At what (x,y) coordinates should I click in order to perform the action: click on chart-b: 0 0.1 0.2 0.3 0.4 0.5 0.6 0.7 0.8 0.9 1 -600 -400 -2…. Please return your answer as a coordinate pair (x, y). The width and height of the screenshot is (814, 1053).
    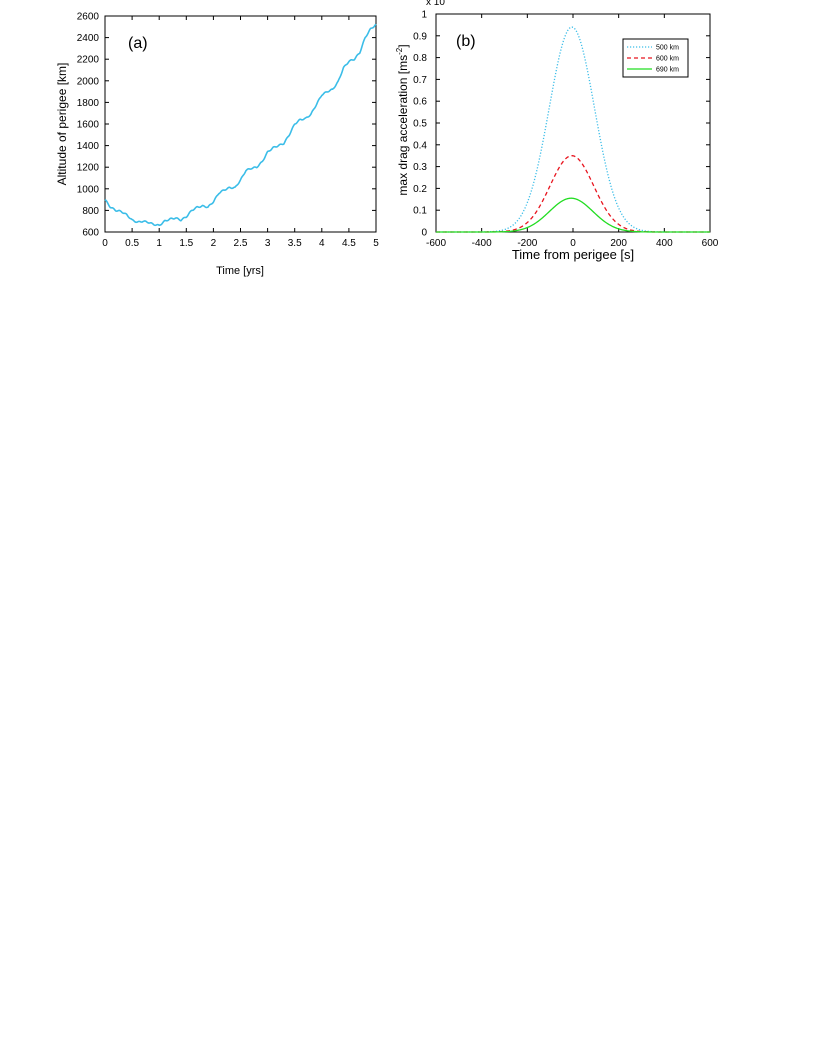
    Looking at the image, I should click on (557, 131).